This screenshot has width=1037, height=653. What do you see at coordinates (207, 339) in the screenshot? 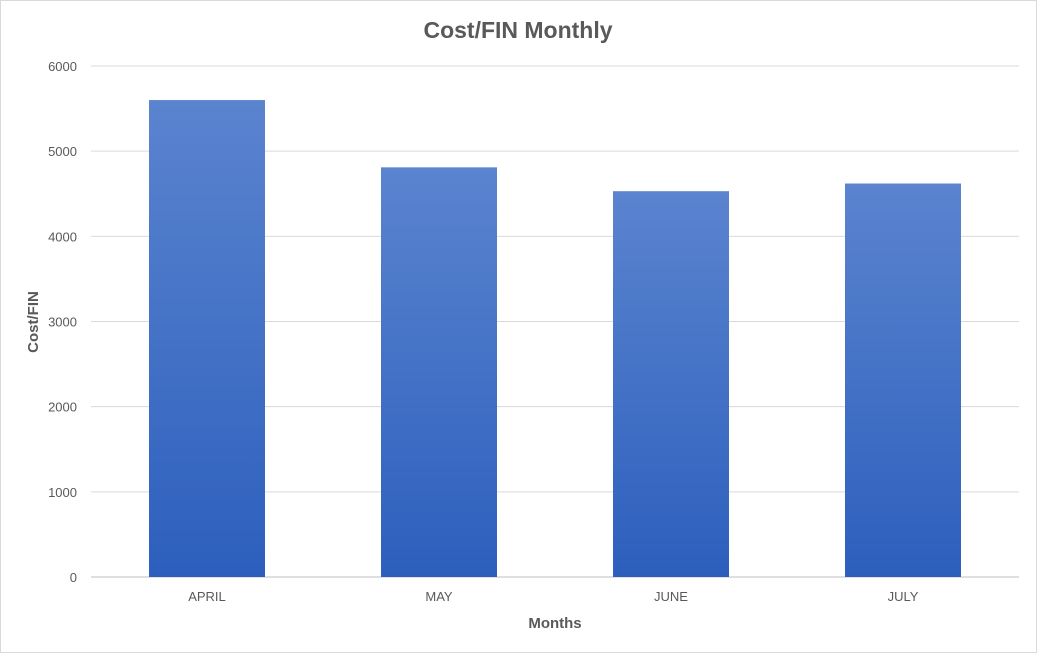
I see `bar-april` at bounding box center [207, 339].